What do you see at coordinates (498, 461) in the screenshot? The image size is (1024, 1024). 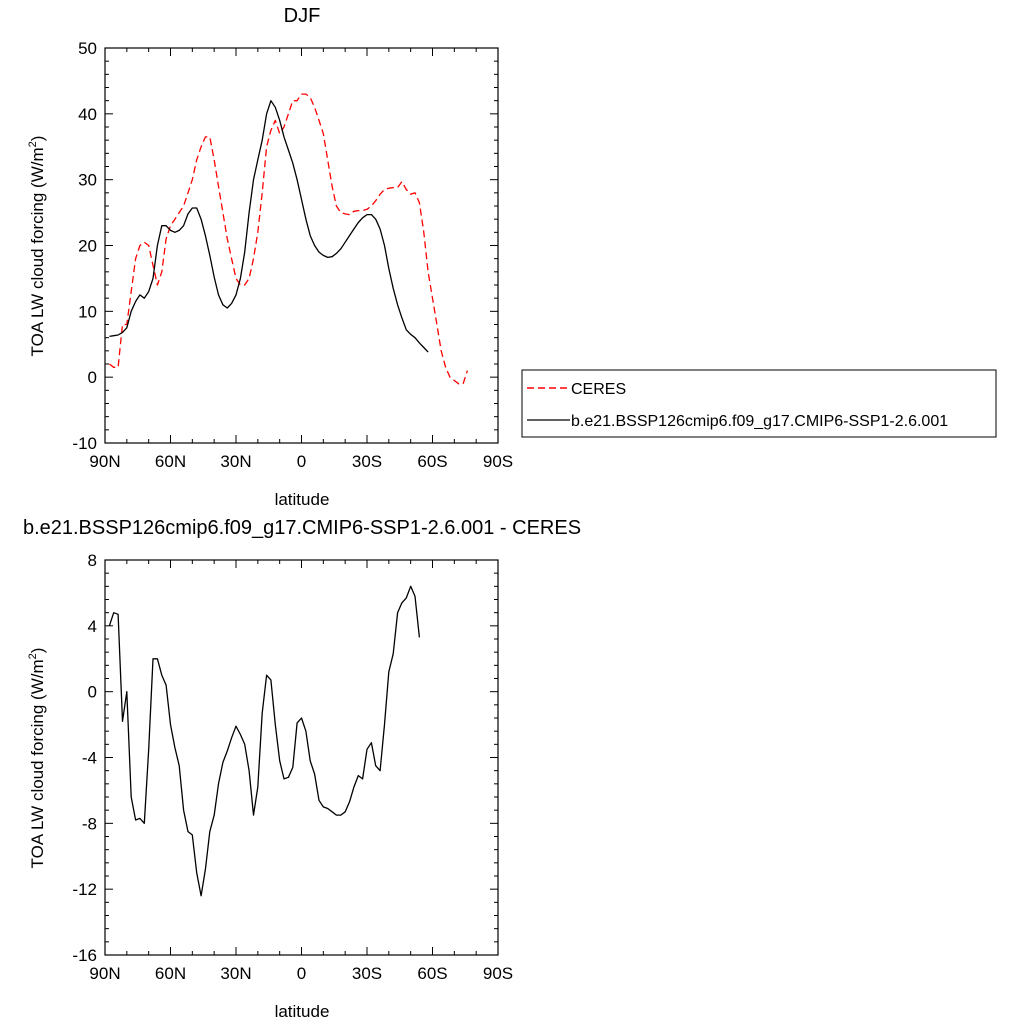 I see `top-x-tick-label: 90S` at bounding box center [498, 461].